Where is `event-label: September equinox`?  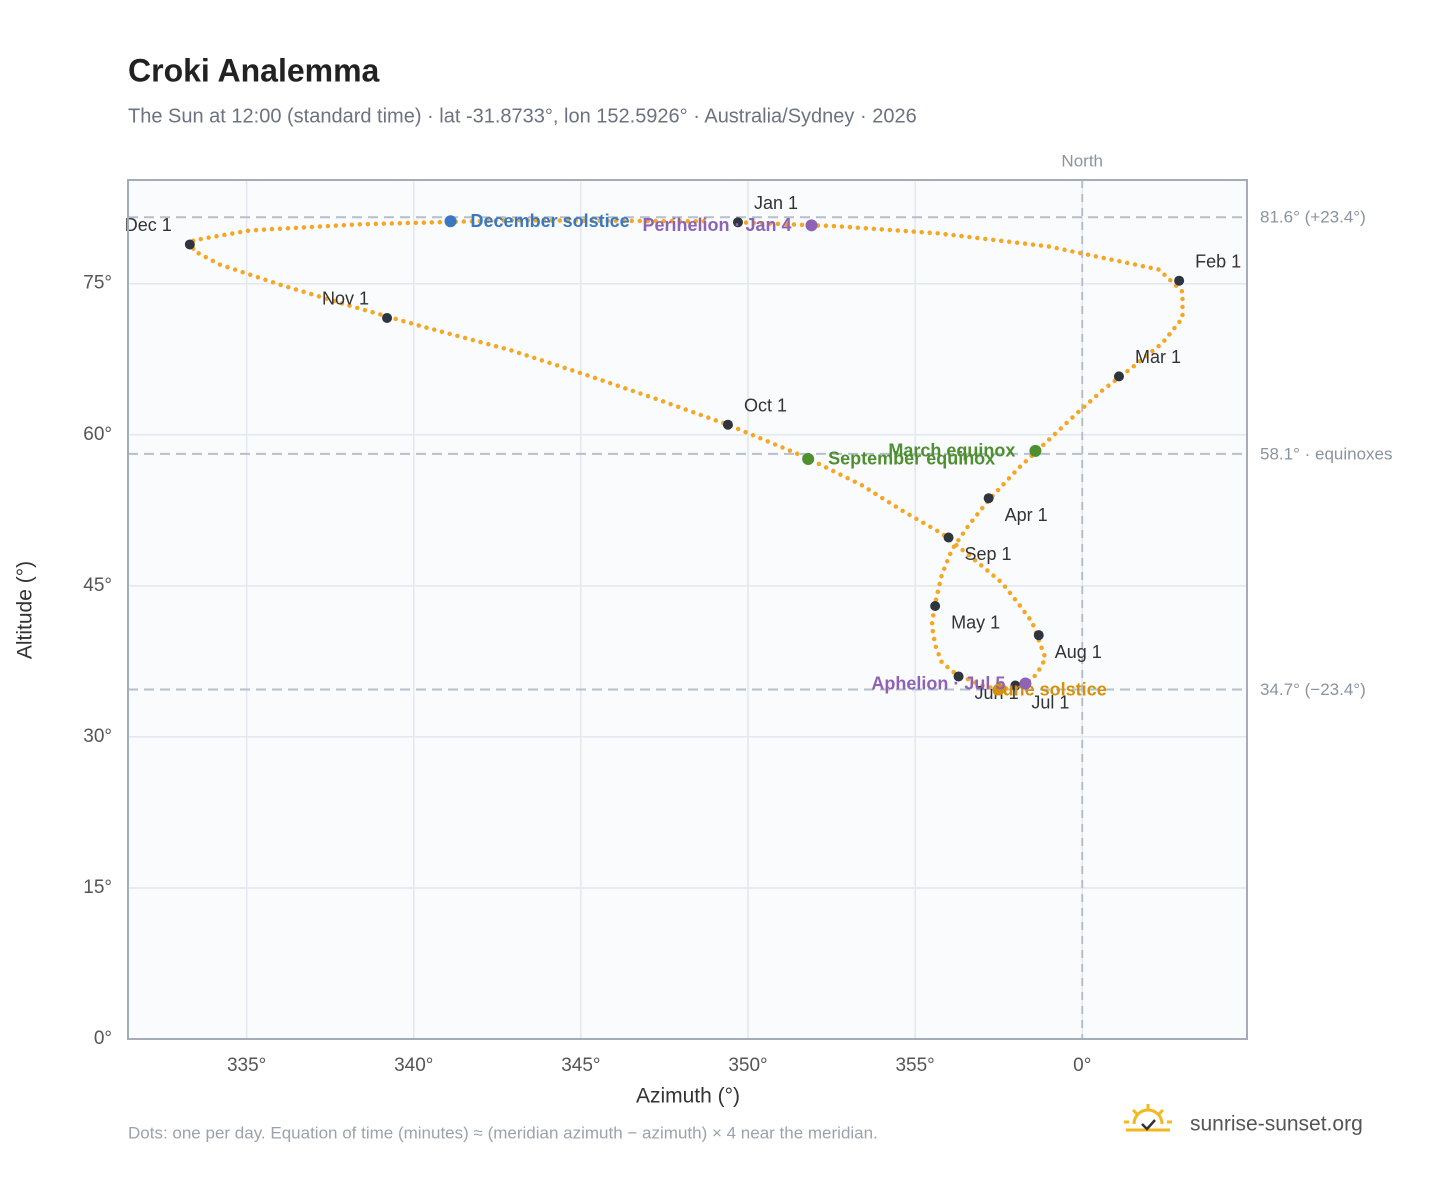 event-label: September equinox is located at coordinates (911, 459).